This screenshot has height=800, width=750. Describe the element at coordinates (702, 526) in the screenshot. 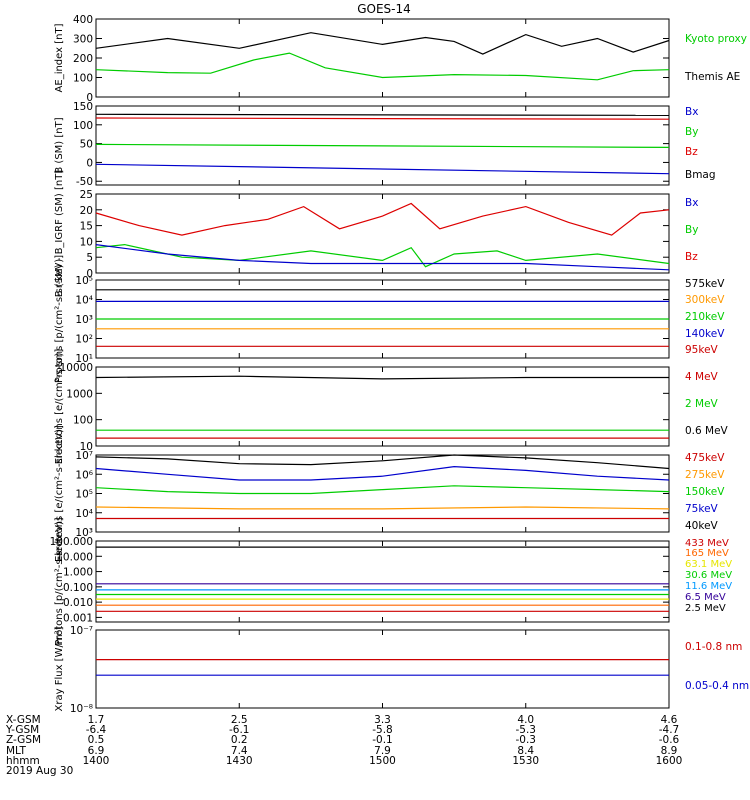

I see `legend-label: 40keV` at that location.